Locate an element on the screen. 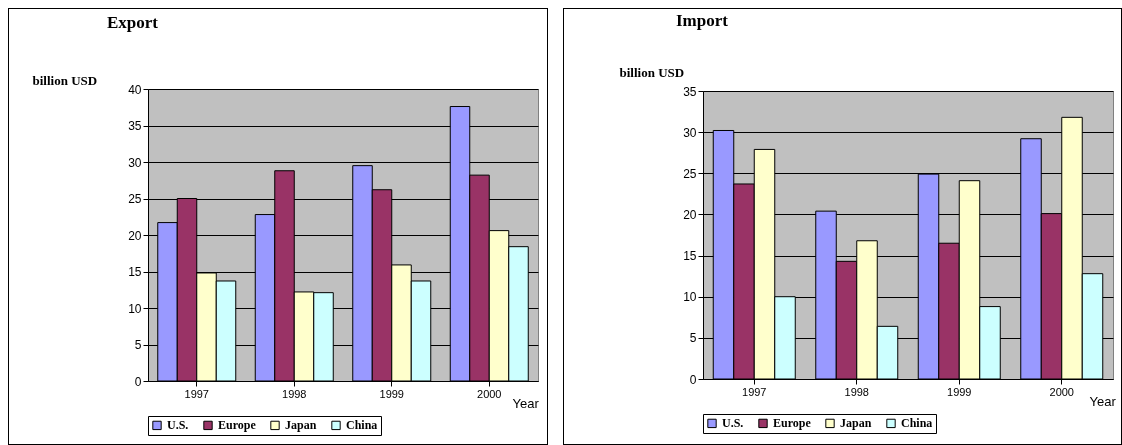 Image resolution: width=1122 pixels, height=445 pixels. chart-title: Export is located at coordinates (133, 22).